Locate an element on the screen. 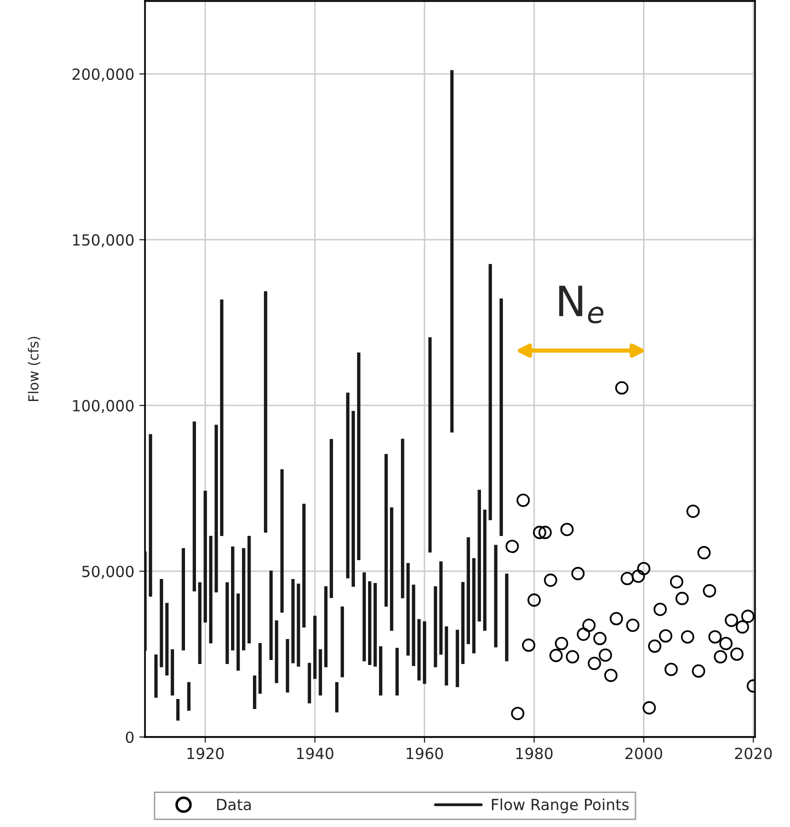 The width and height of the screenshot is (790, 827). x-tick-label: 1920 is located at coordinates (206, 754).